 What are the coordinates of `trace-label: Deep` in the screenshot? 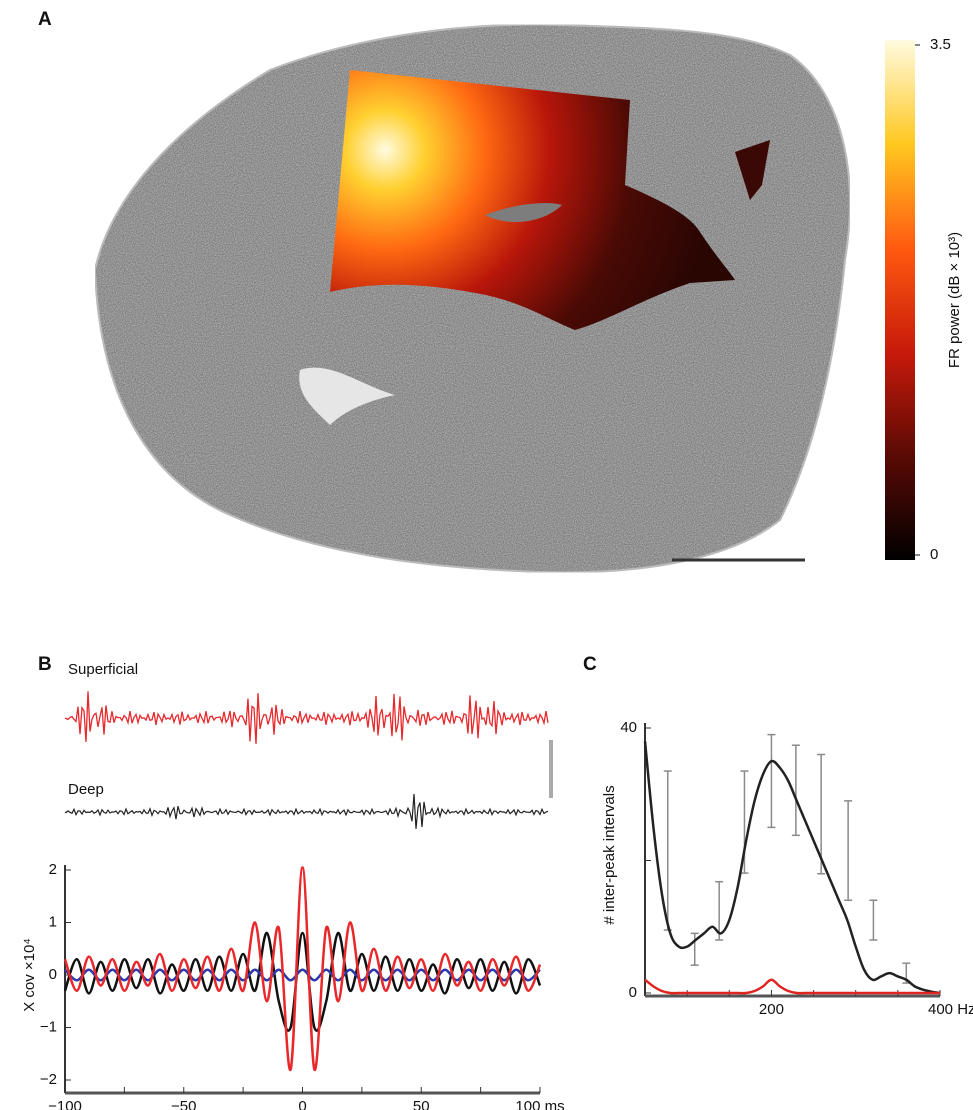 It's located at (86, 789).